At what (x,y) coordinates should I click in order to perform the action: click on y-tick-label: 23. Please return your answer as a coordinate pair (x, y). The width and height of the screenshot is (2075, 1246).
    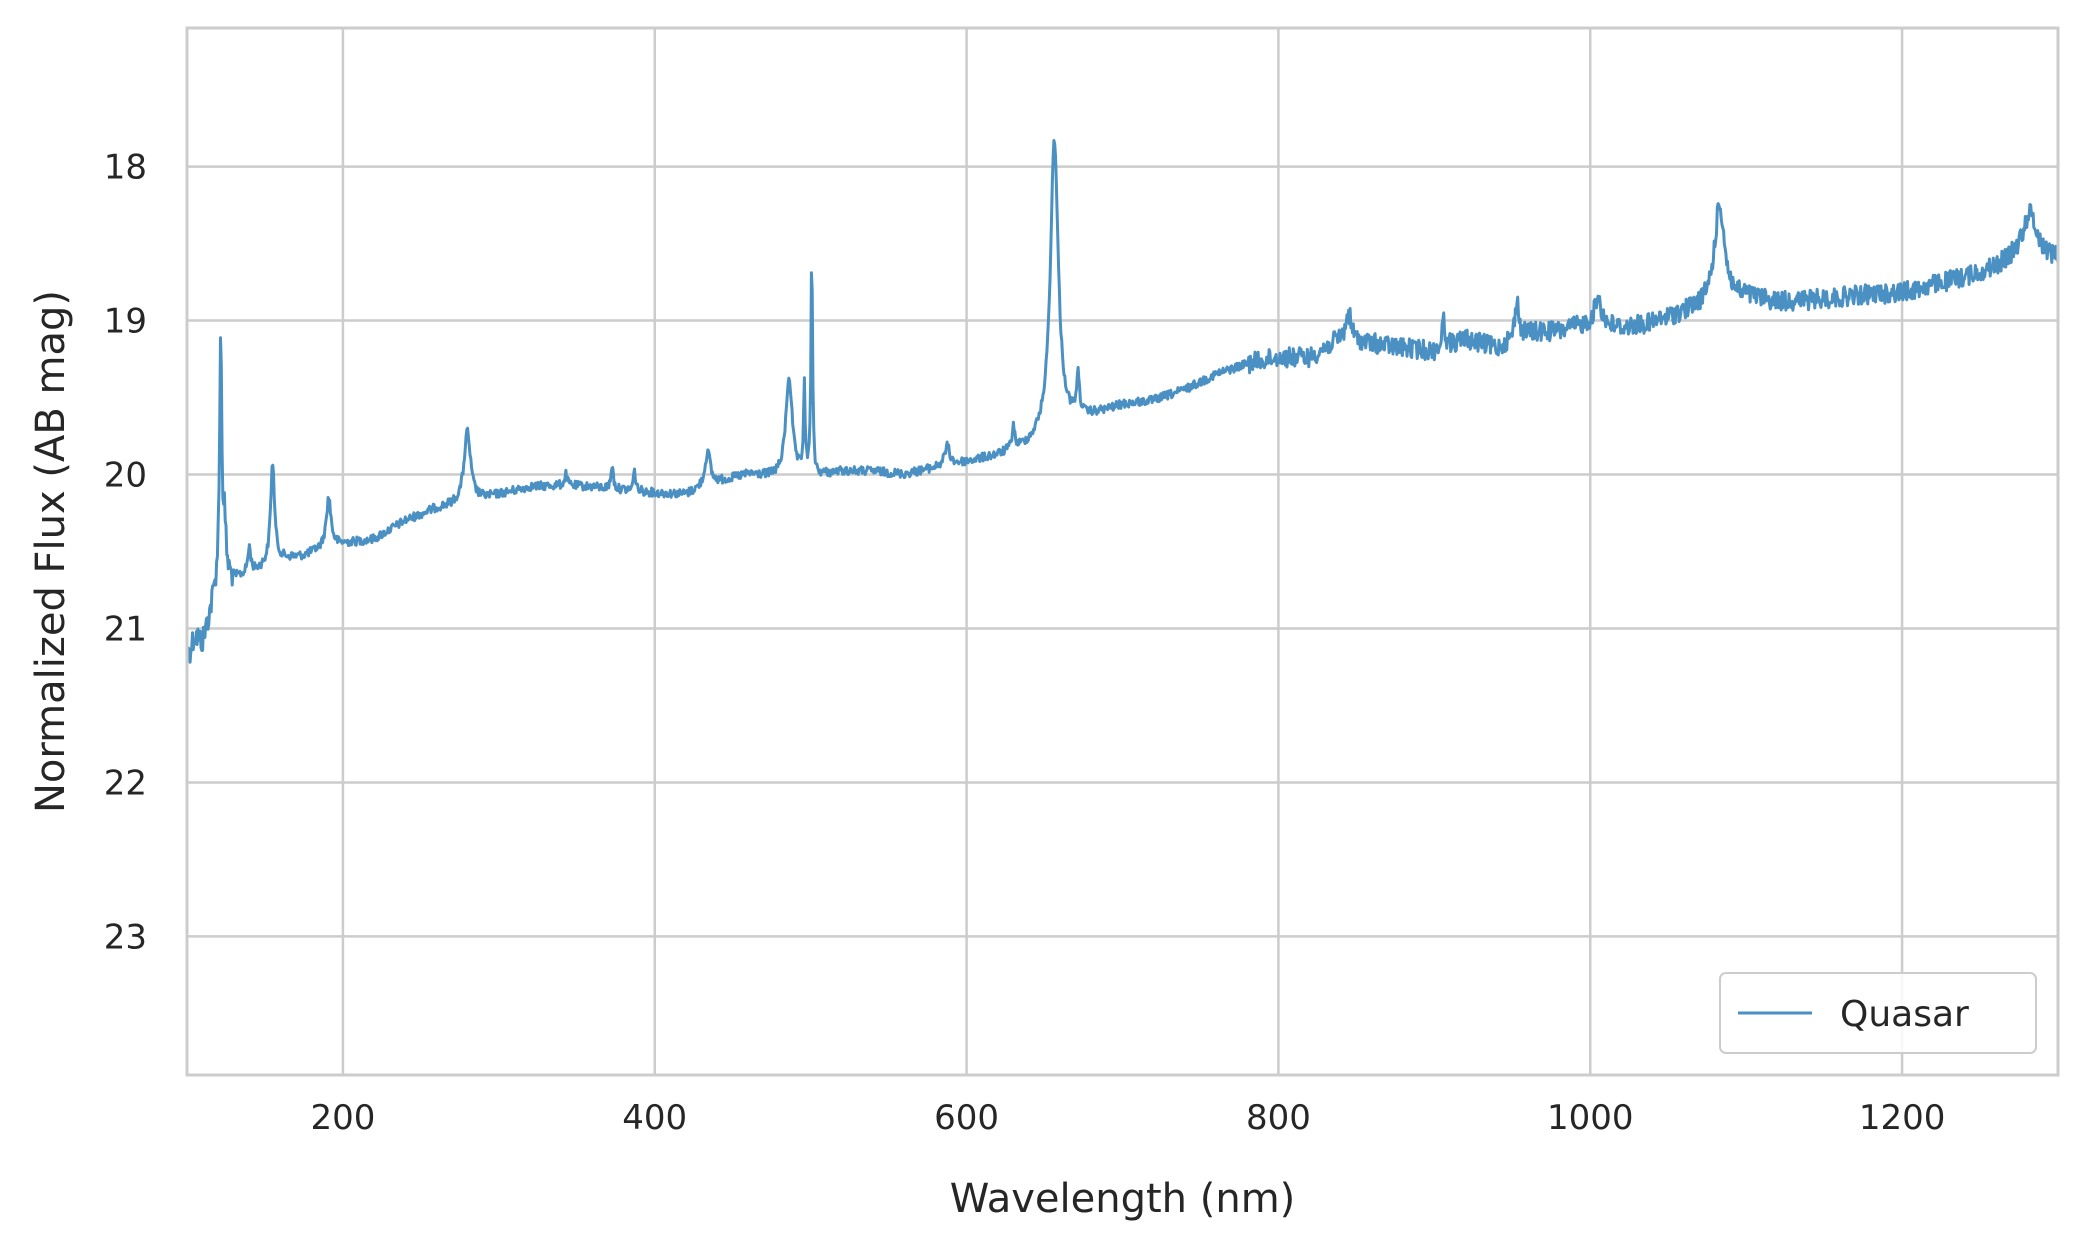
    Looking at the image, I should click on (125, 937).